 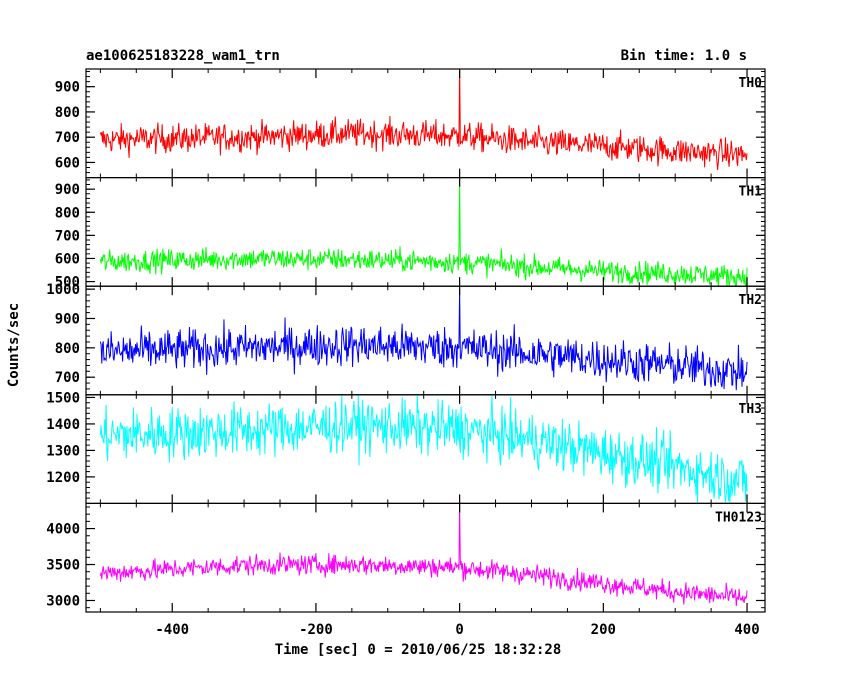 I want to click on x-tick-label: 0, so click(x=459, y=630).